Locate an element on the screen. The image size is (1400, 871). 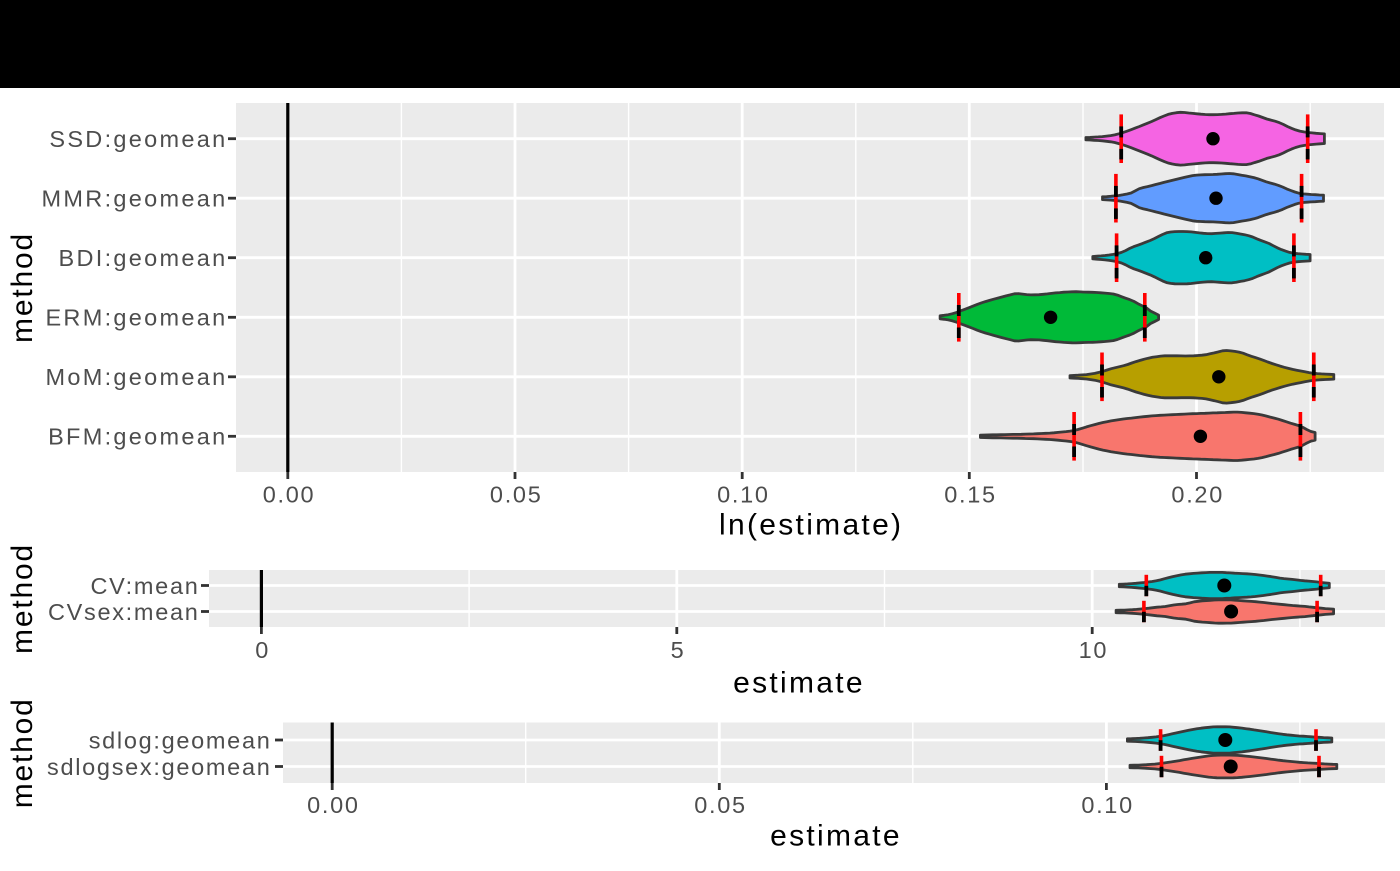
svg-text: 5 is located at coordinates (678, 650).